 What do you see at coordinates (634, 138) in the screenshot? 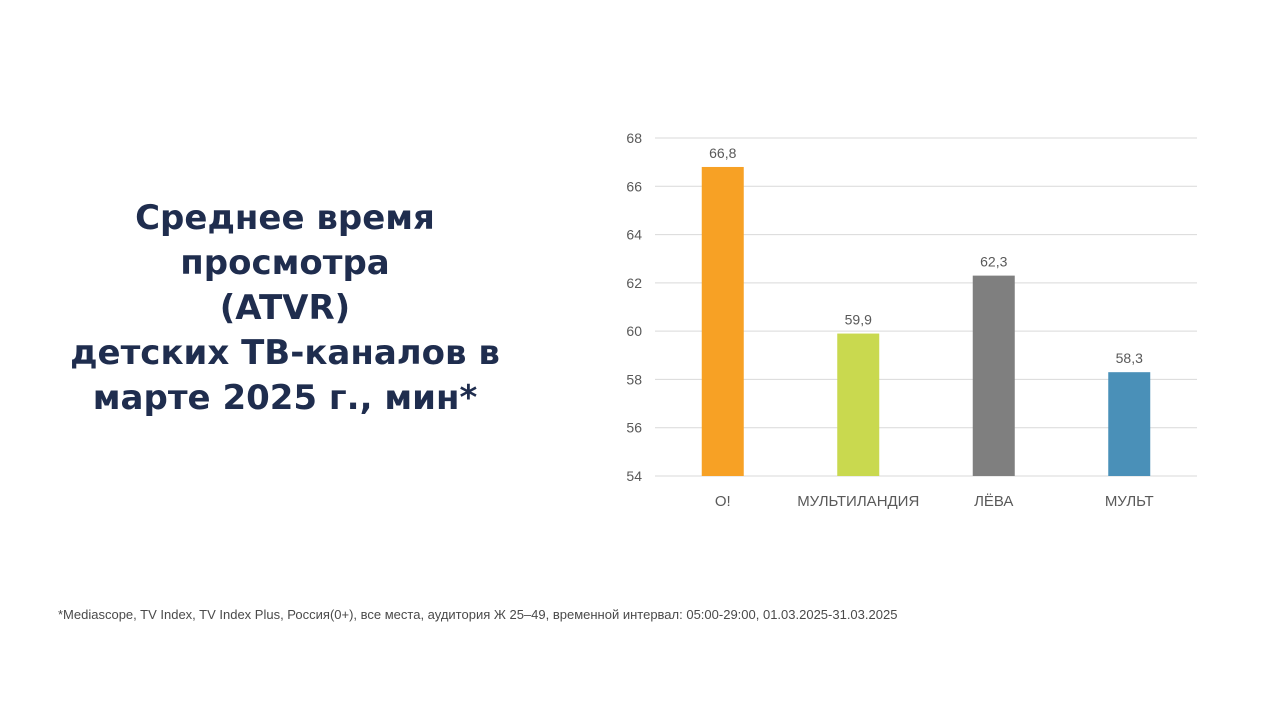
I see `y-tick-label: 68` at bounding box center [634, 138].